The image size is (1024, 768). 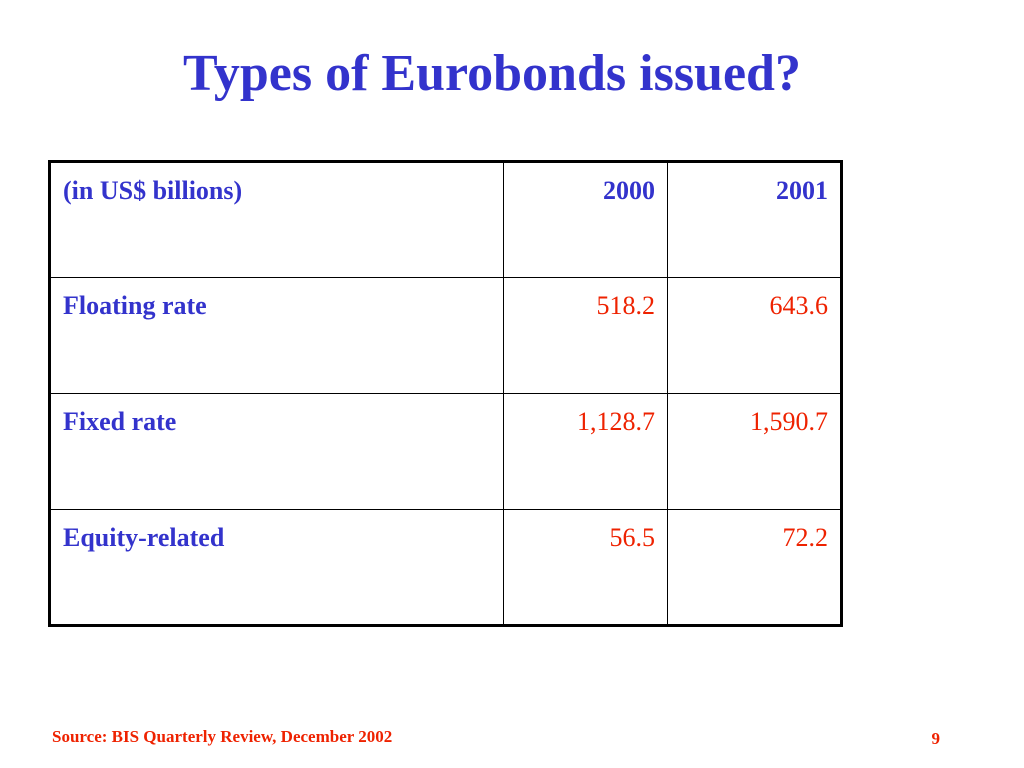 I want to click on cell-fixed-rate-2001: 1,590.7, so click(x=754, y=451).